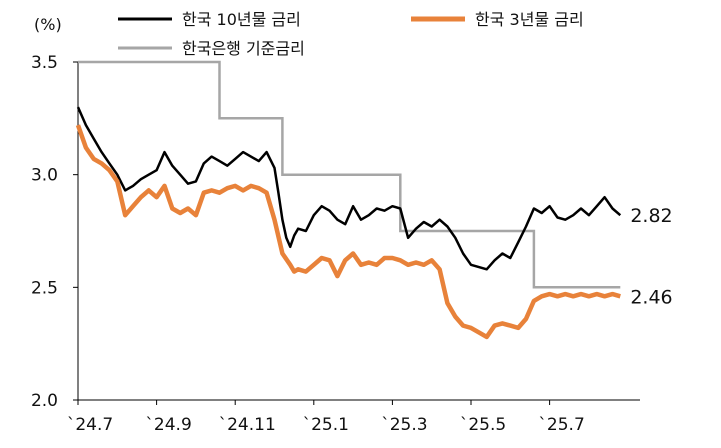 Image resolution: width=721 pixels, height=448 pixels. Describe the element at coordinates (483, 425) in the screenshot. I see `x-tick-label: `25.5` at that location.